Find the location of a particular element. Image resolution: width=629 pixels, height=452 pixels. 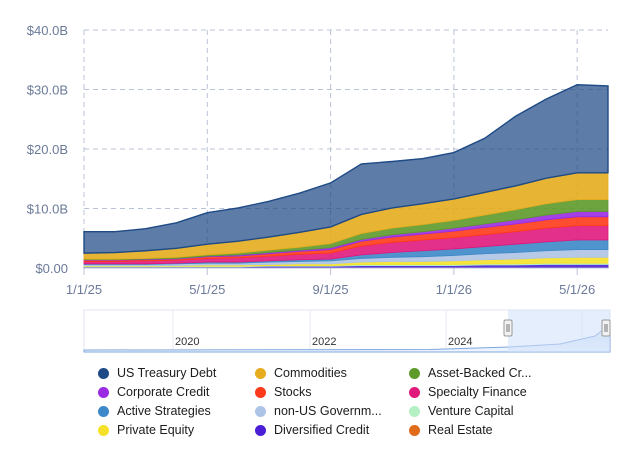

y-tick-label: $0.00 is located at coordinates (51, 268).